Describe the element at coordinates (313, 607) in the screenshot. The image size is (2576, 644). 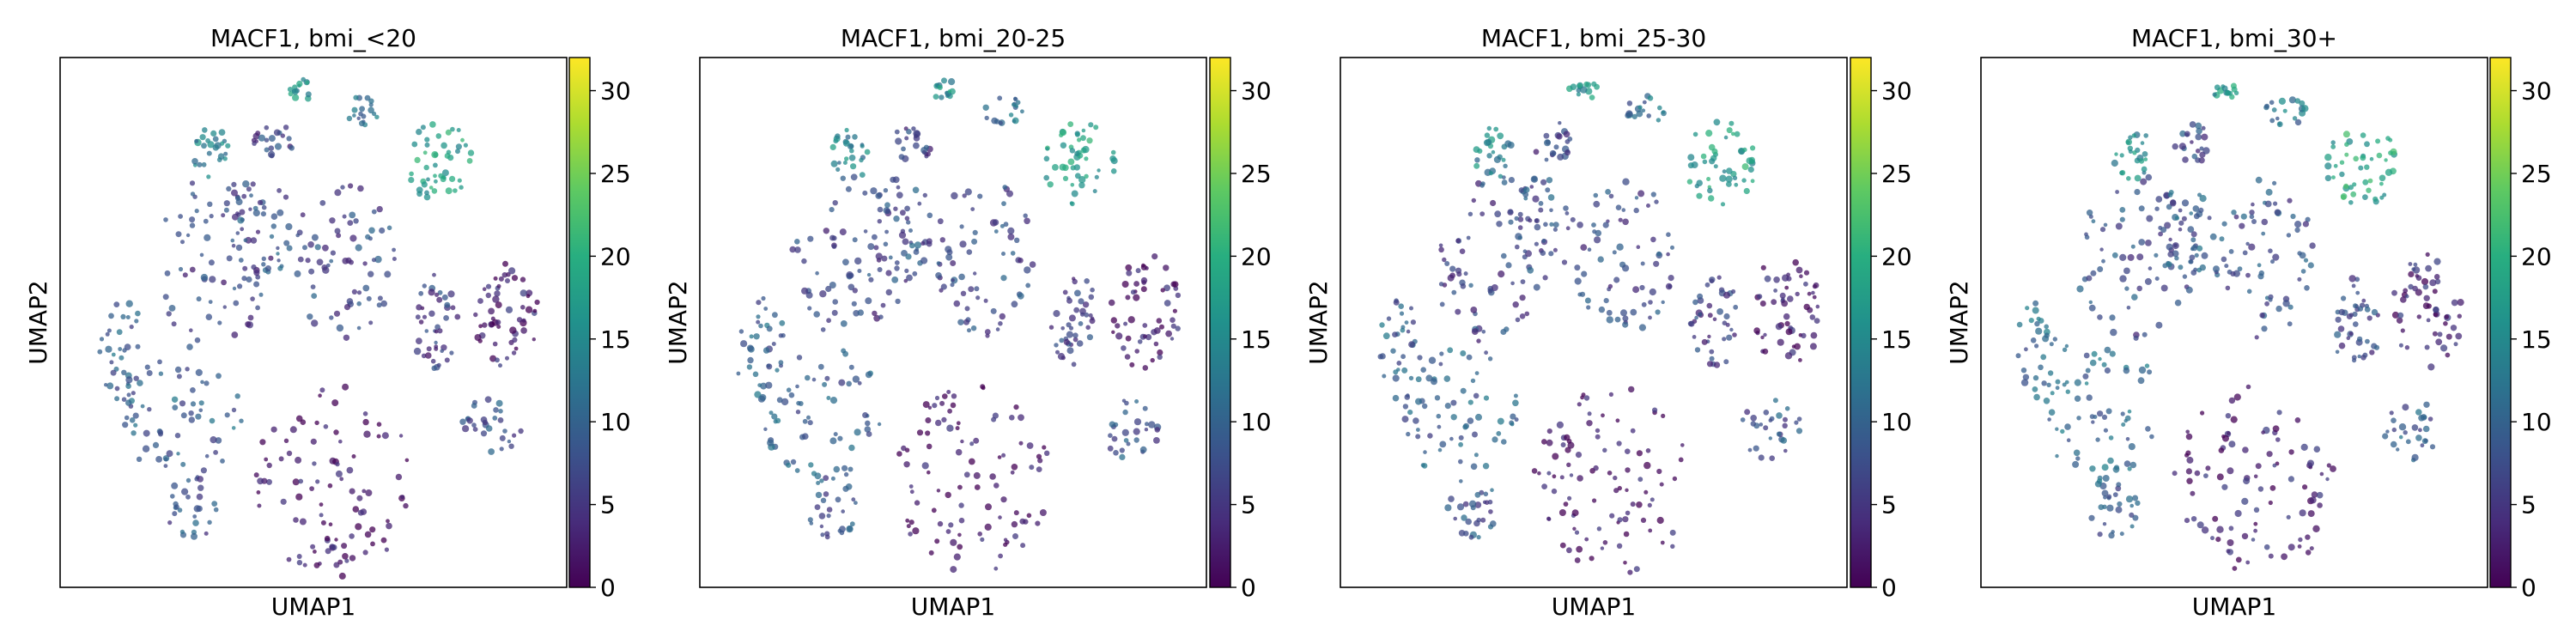
I see `x-axis-label: UMAP1` at that location.